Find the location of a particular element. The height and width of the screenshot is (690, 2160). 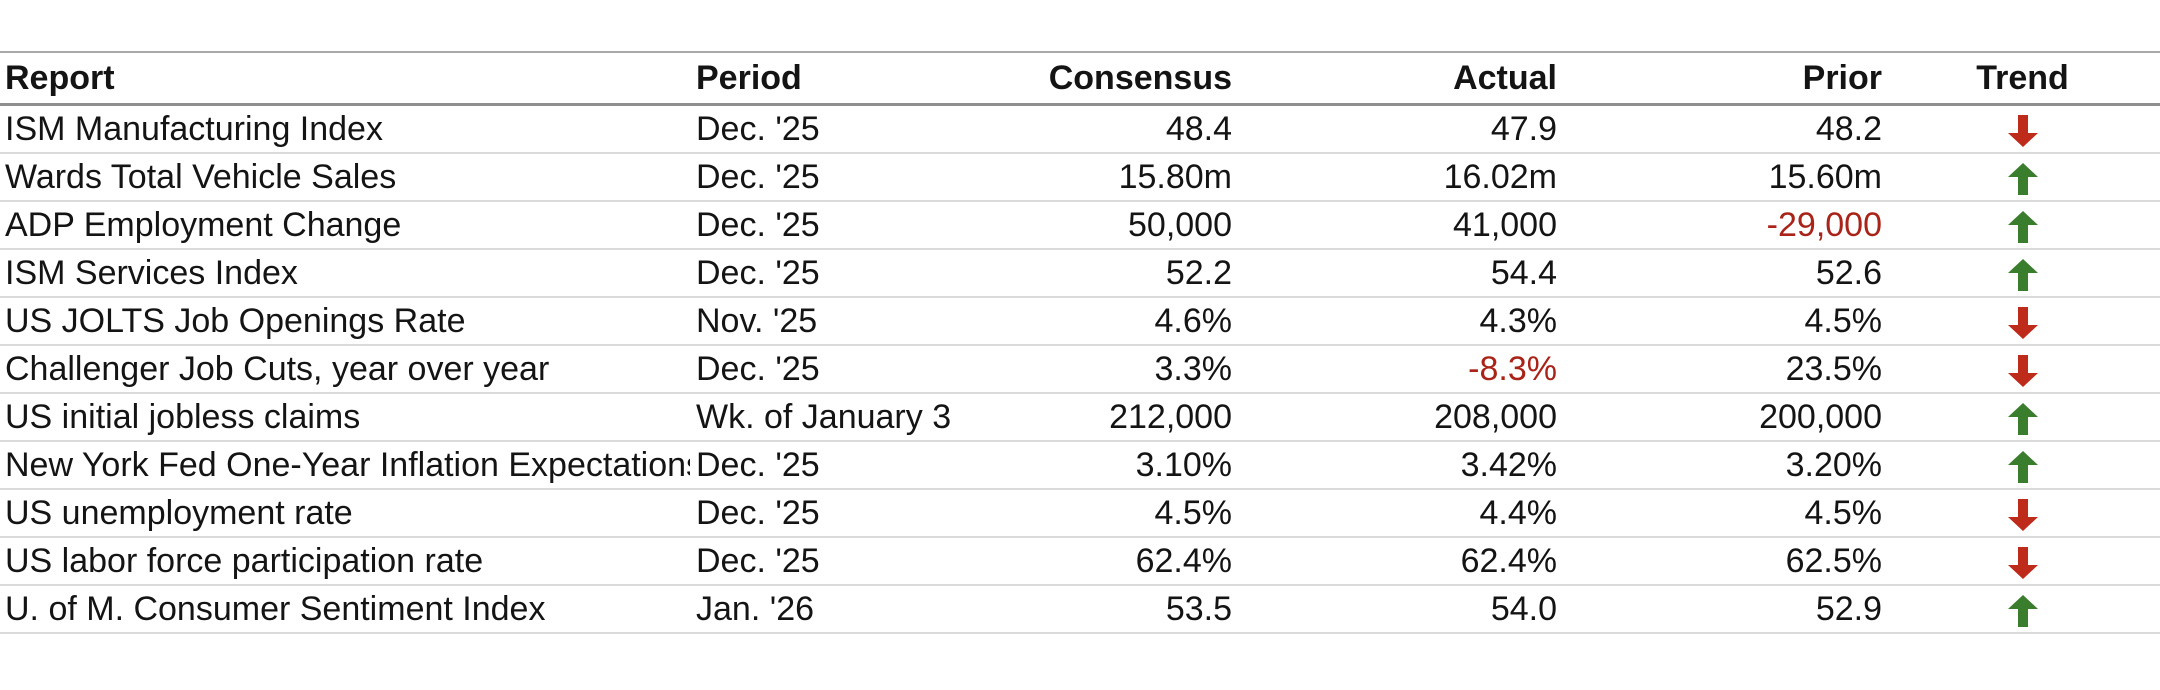

report-cell: US initial jobless claims is located at coordinates (345, 417).